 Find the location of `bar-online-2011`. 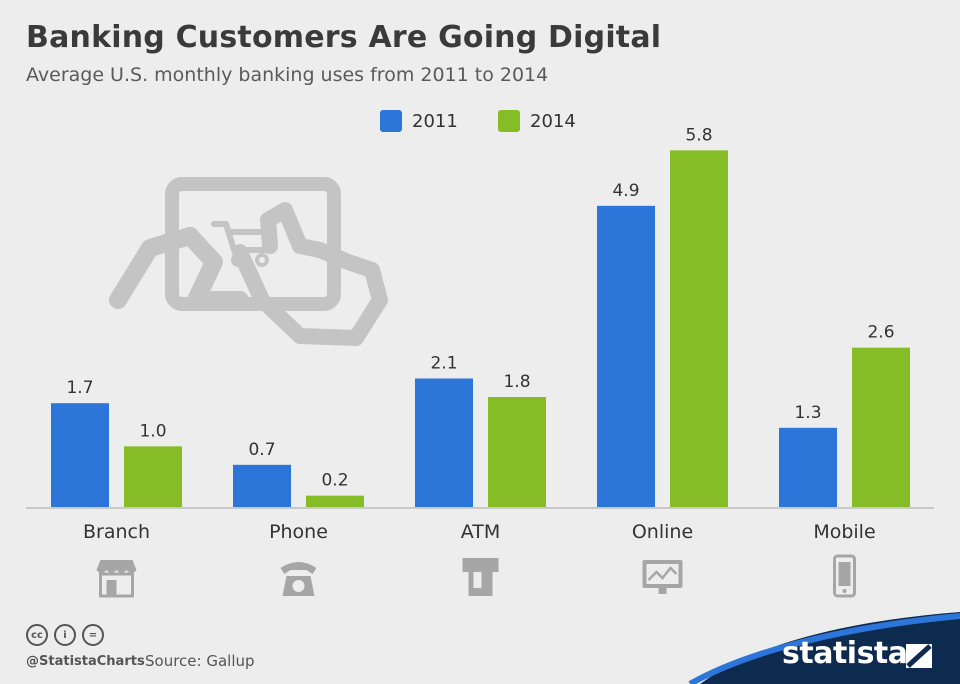

bar-online-2011 is located at coordinates (626, 357).